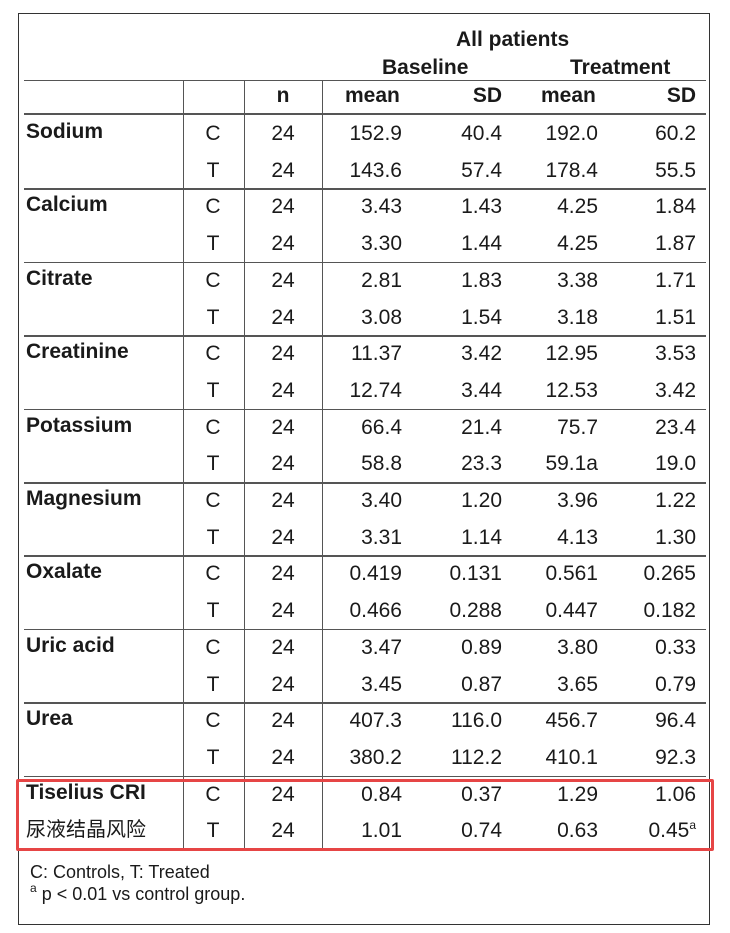 This screenshot has width=730, height=933. What do you see at coordinates (654, 281) in the screenshot?
I see `cell-tsd: 1.71` at bounding box center [654, 281].